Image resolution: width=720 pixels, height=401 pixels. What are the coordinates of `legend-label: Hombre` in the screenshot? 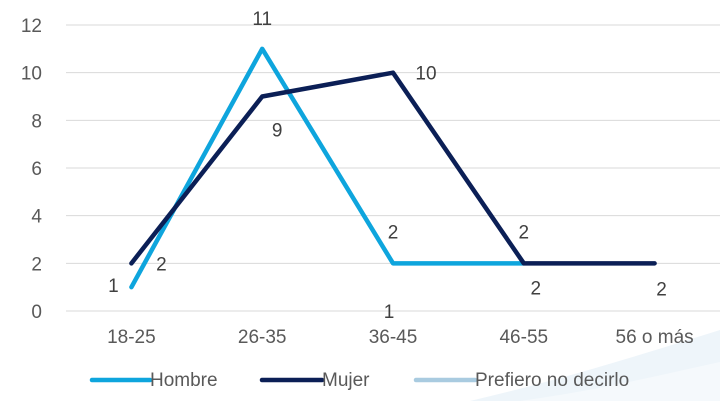 It's located at (184, 380).